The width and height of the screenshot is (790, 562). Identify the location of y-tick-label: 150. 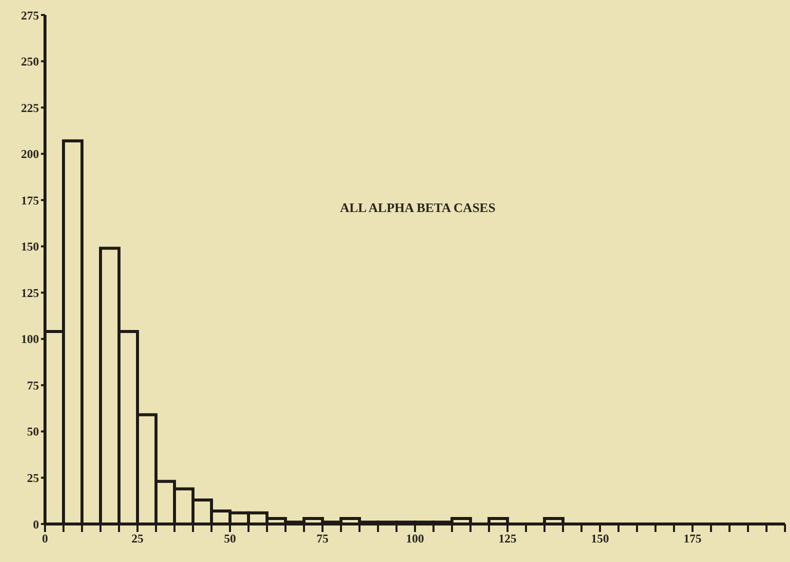
(30, 247).